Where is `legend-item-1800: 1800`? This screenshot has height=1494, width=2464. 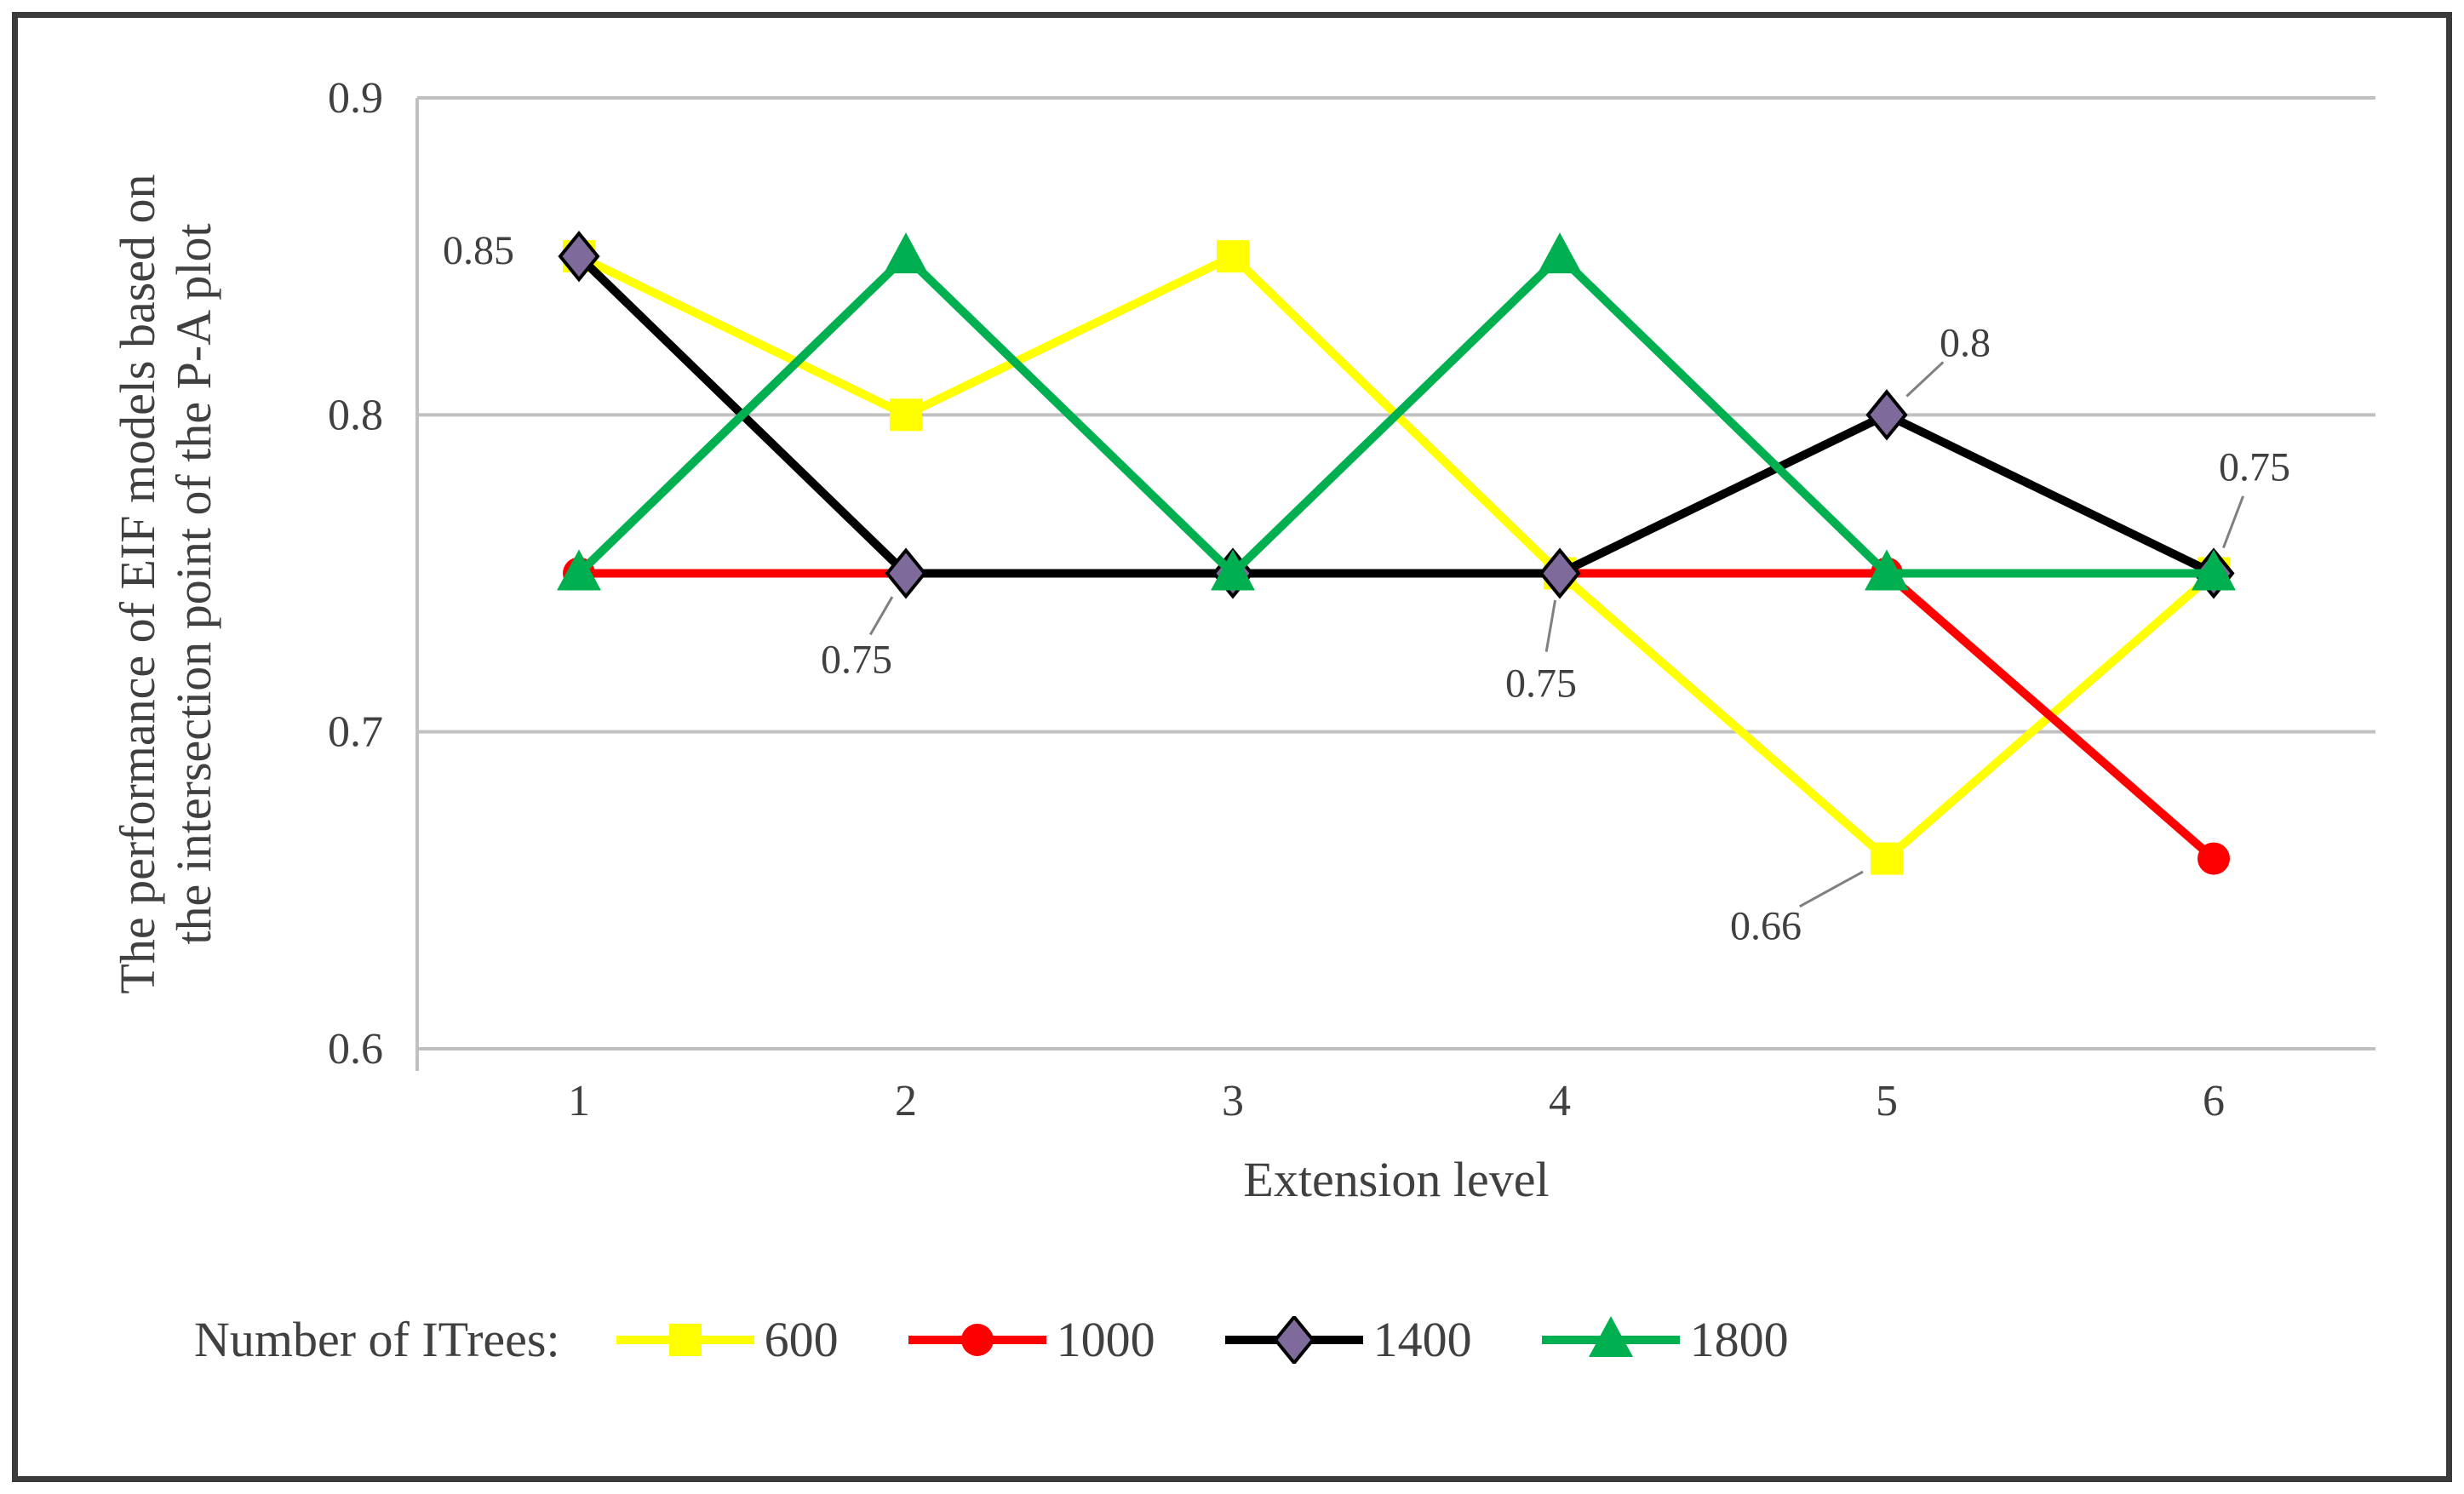
legend-item-1800: 1800 is located at coordinates (1664, 1339).